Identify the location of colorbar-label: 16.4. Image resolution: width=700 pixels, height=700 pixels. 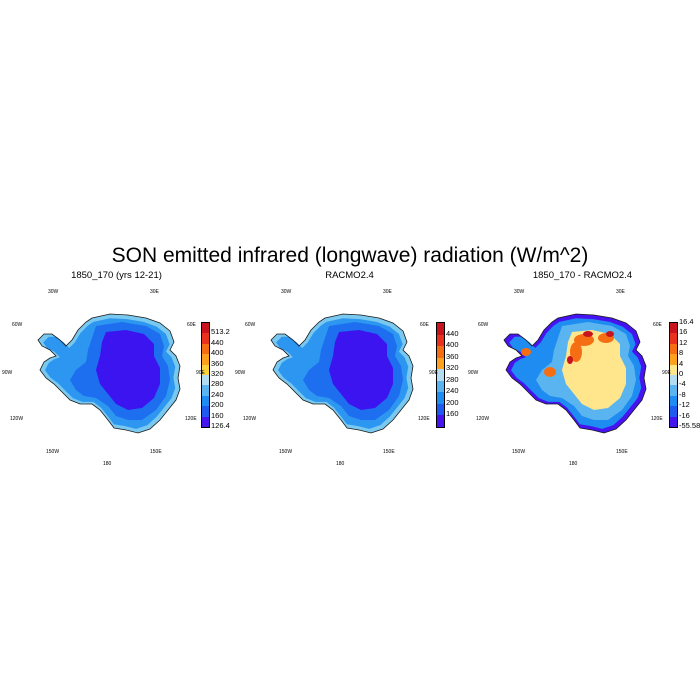
(686, 321).